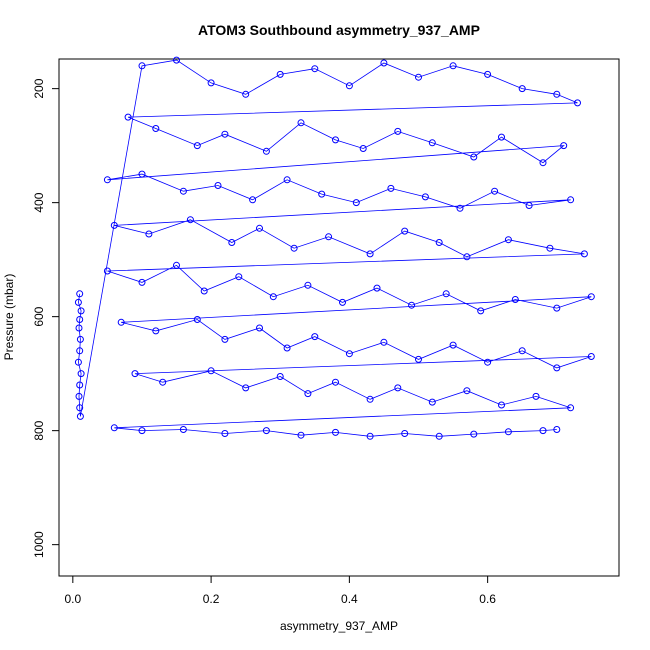 This screenshot has width=650, height=650. I want to click on y-axis-label: Pressure (mbar), so click(9, 317).